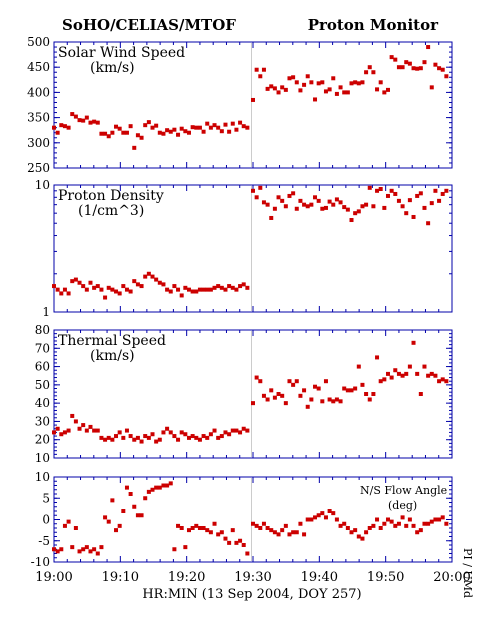 The height and width of the screenshot is (620, 494). I want to click on x-tick-label: 19:00, so click(53, 577).